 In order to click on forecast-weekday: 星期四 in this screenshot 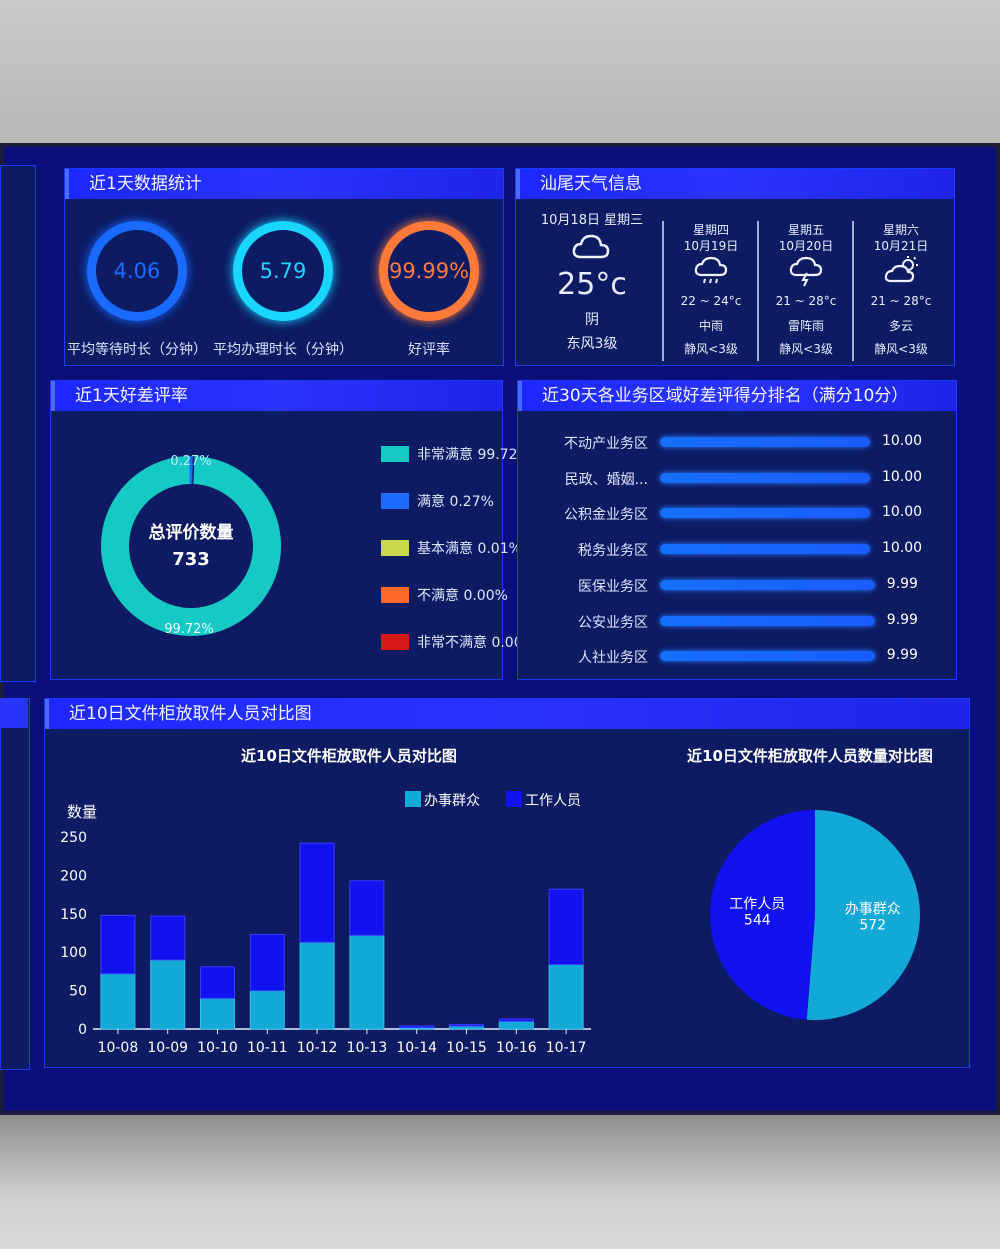, I will do `click(710, 230)`.